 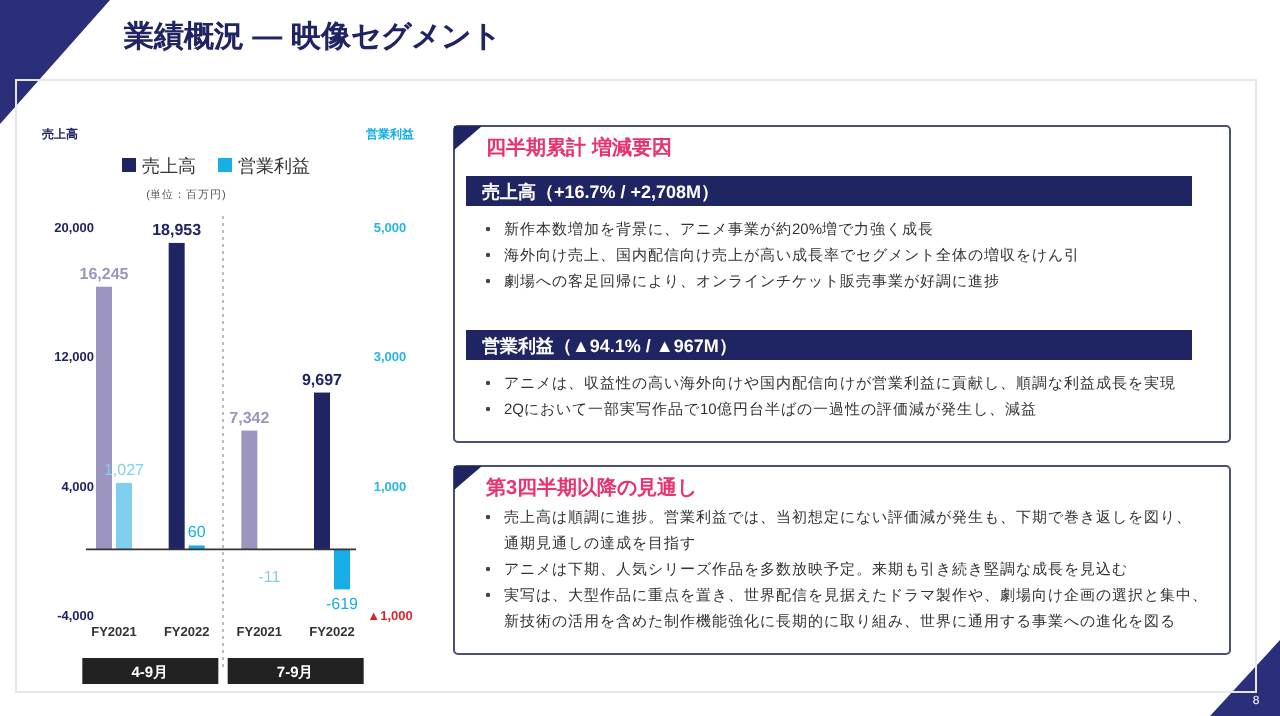 I want to click on data-label: 18,953, so click(x=177, y=229).